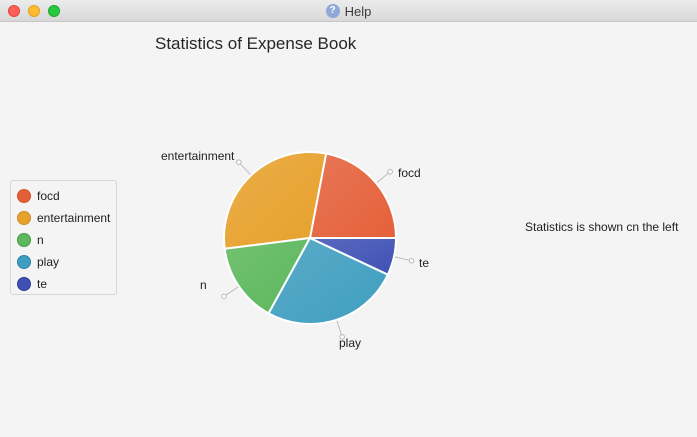 This screenshot has height=437, width=697. Describe the element at coordinates (34, 11) in the screenshot. I see `minimize-button` at that location.